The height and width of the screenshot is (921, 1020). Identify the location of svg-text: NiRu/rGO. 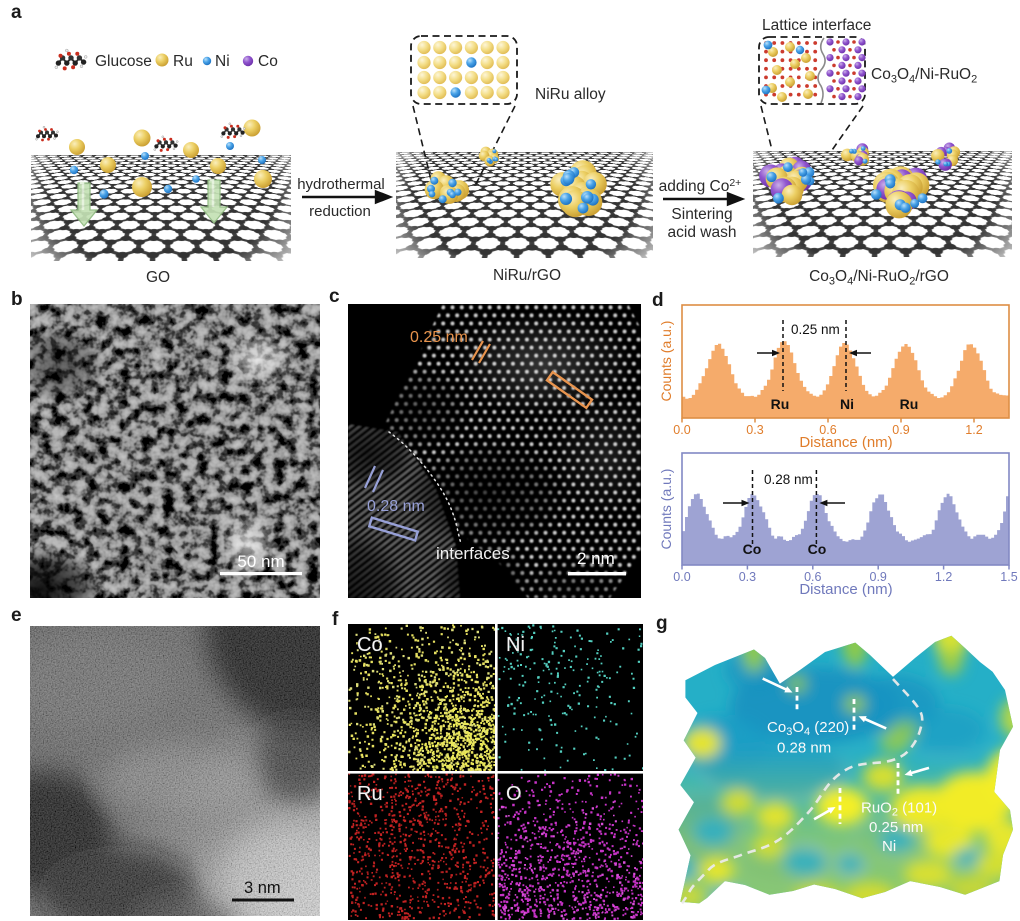
(527, 275).